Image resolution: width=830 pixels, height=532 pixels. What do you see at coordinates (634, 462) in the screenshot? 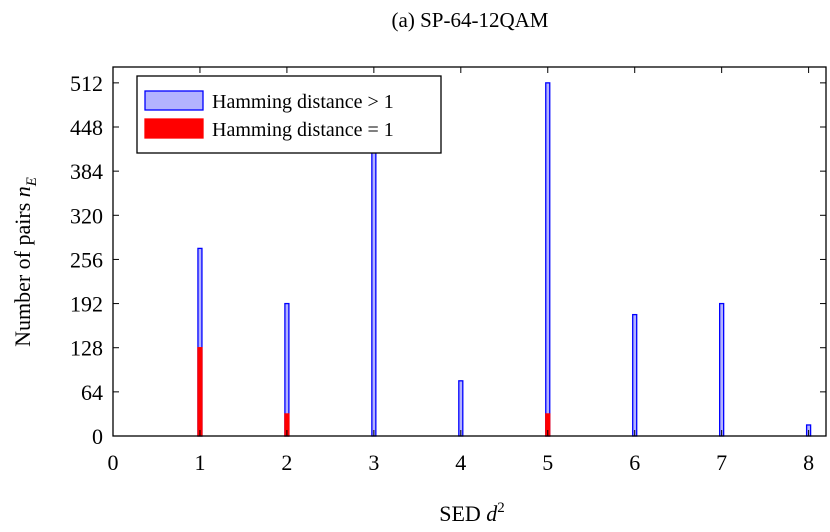
I see `x-tick-label: 6` at bounding box center [634, 462].